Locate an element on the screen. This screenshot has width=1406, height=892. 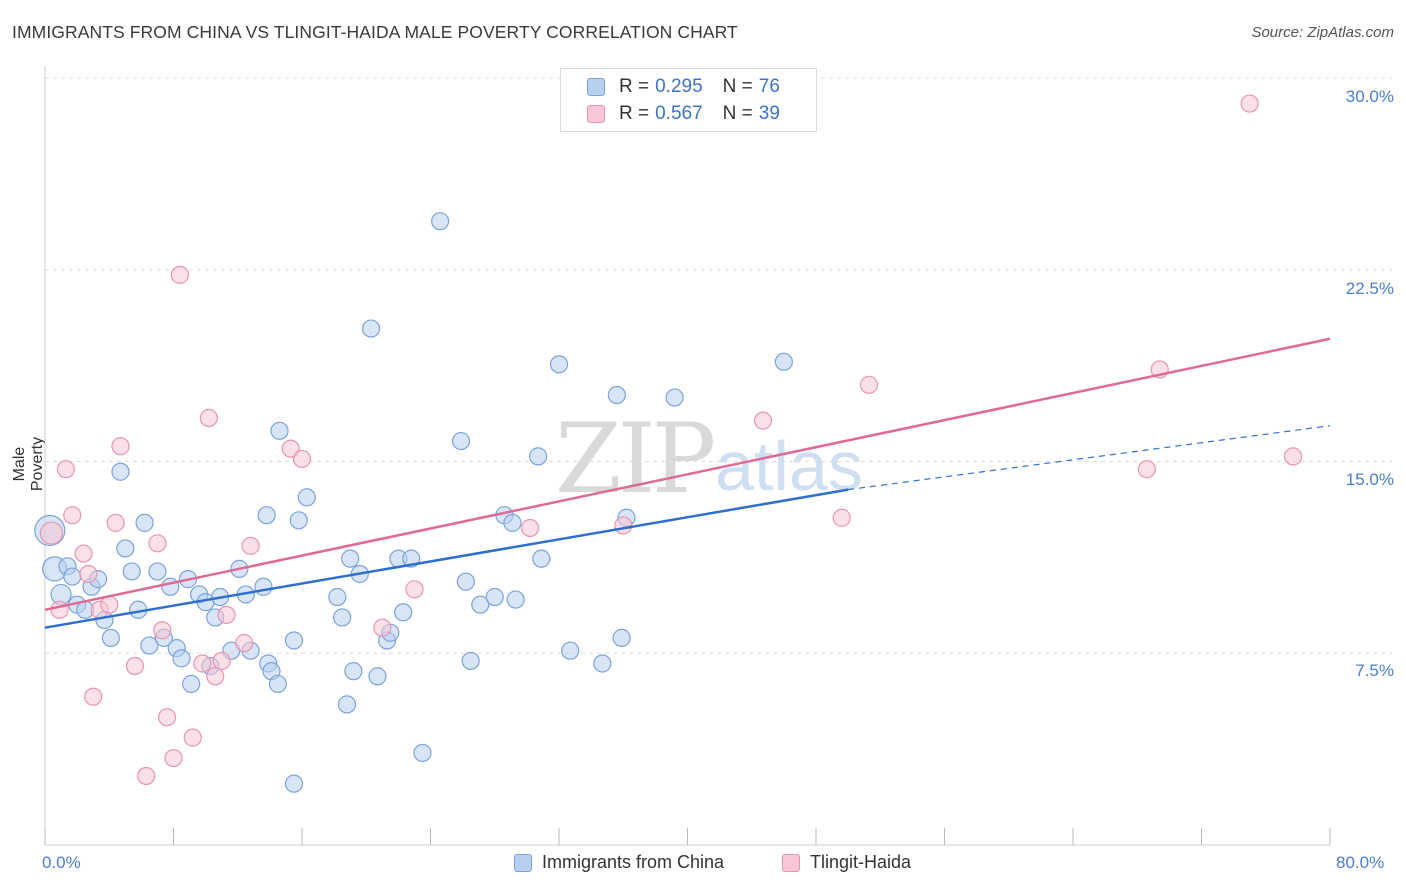
bottom-legend-immigrants-from-china: Immigrants from China is located at coordinates (619, 862).